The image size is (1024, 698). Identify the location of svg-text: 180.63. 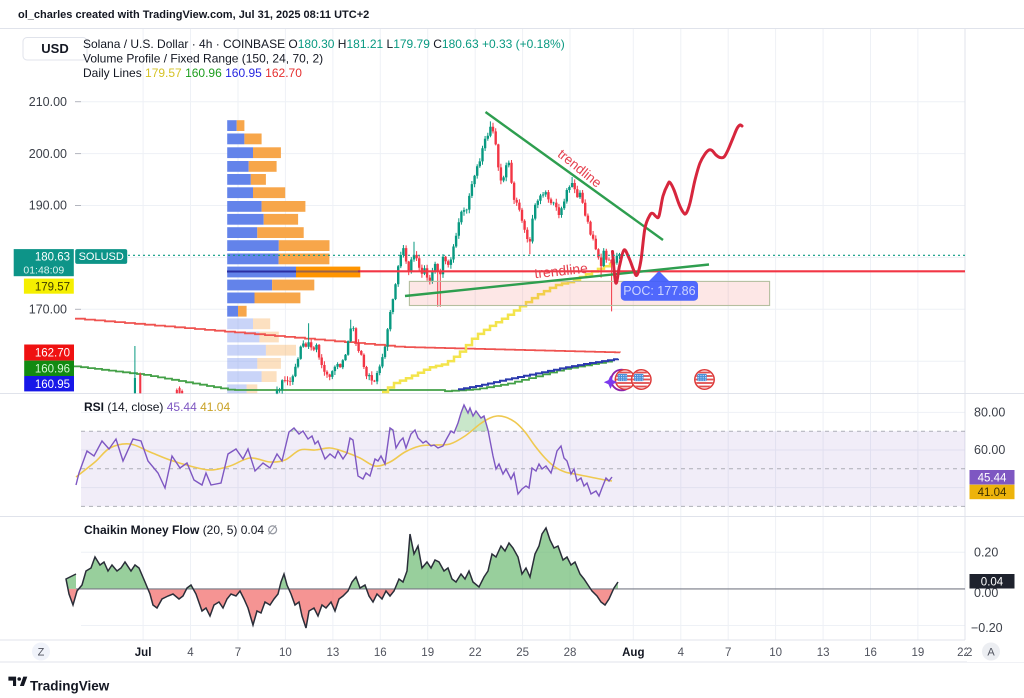
(52, 258).